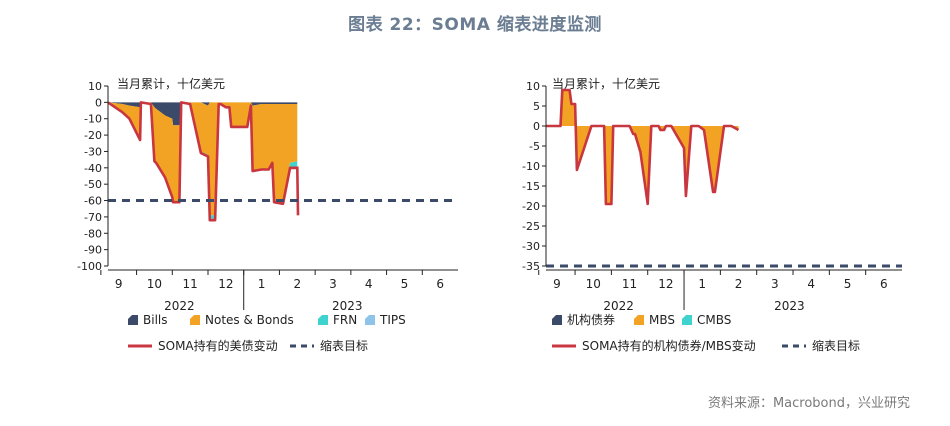 The height and width of the screenshot is (426, 950). Describe the element at coordinates (295, 191) in the screenshot. I see `treasury-soma-line-tail` at that location.